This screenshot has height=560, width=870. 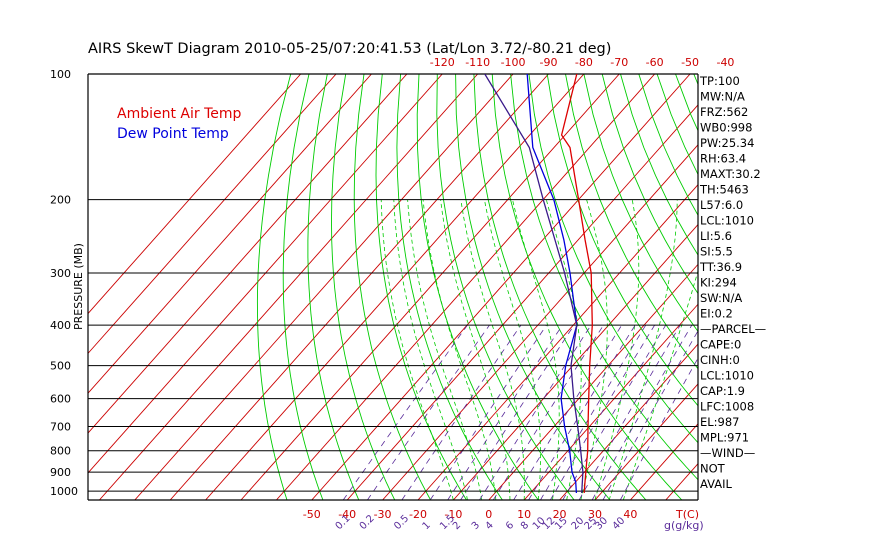 I want to click on top-temp-tick-label: -120, so click(x=442, y=62).